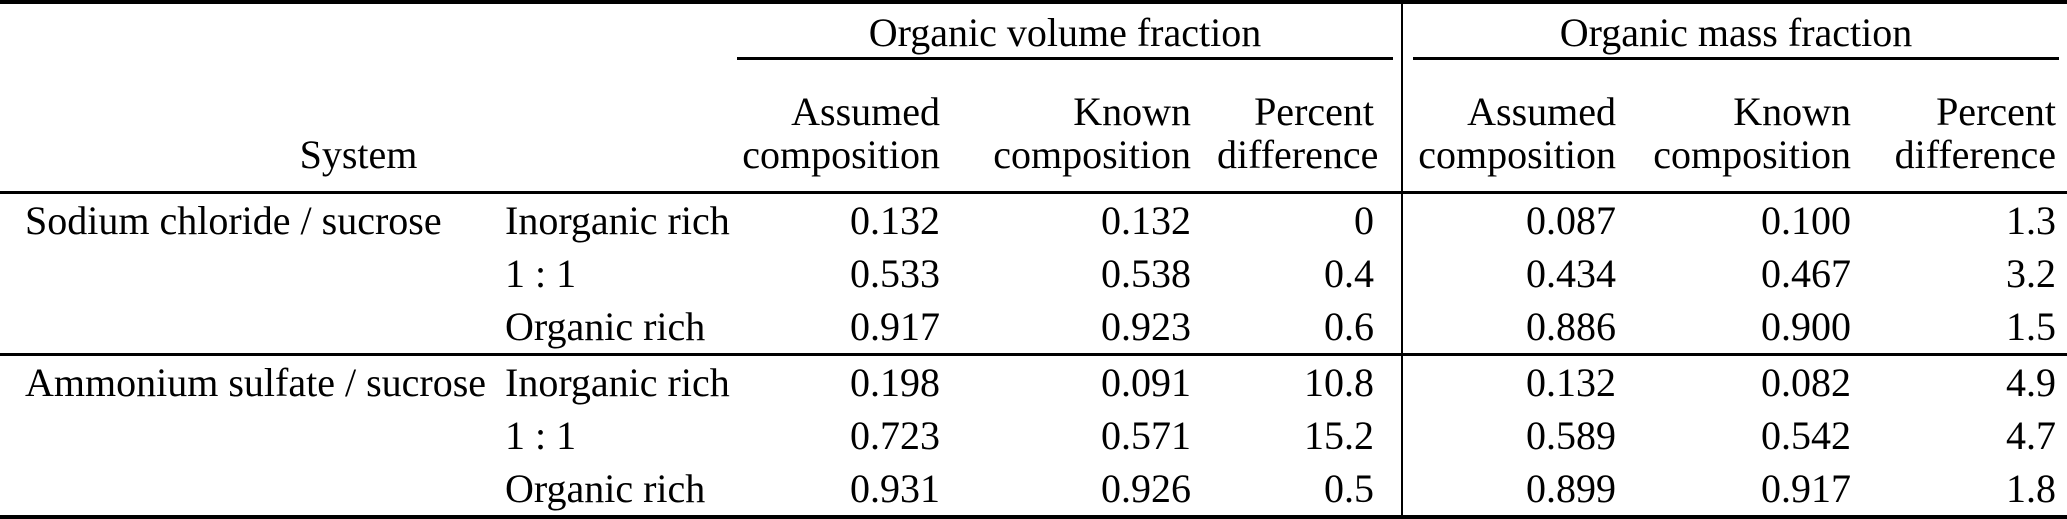 The width and height of the screenshot is (2067, 519). What do you see at coordinates (1310, 328) in the screenshot?
I see `cell-volume-percent-difference: 0.6` at bounding box center [1310, 328].